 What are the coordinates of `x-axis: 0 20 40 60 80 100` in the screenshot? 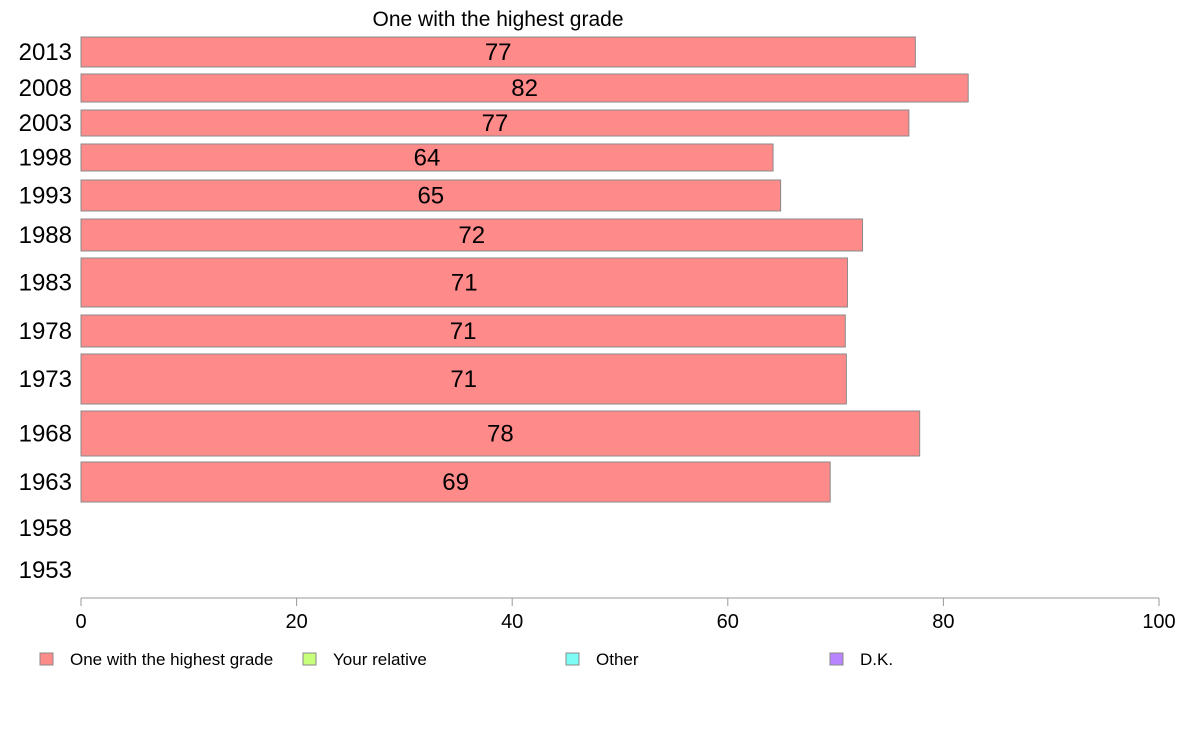 It's located at (625, 615).